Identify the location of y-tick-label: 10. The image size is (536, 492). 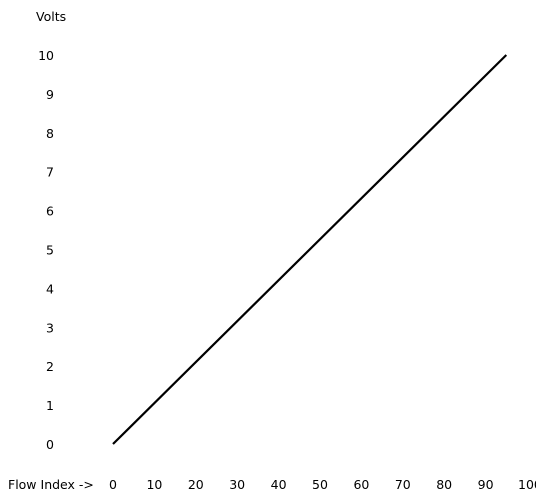
(46, 55).